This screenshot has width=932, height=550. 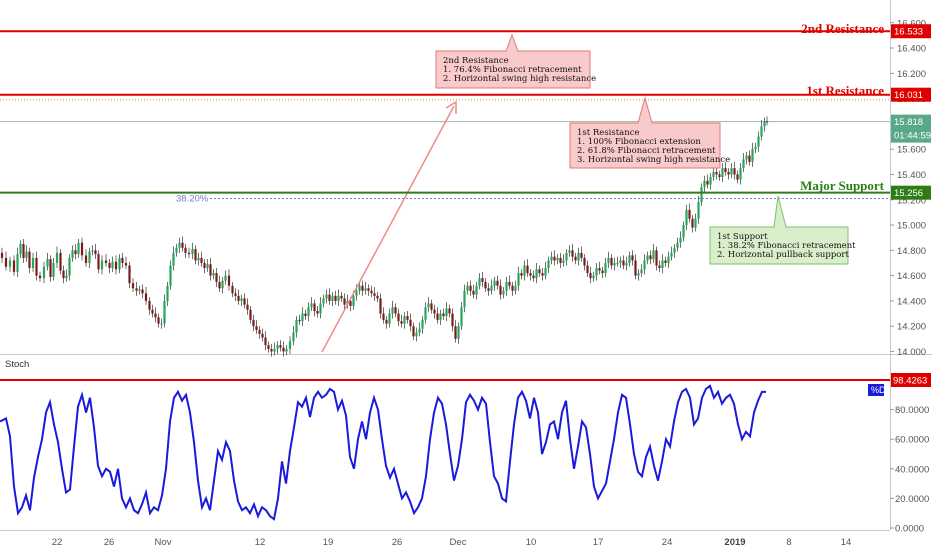 I want to click on stoch-axis: 0.0000 20.0000 40.0000 60.0000 80.0000, so click(x=909, y=470).